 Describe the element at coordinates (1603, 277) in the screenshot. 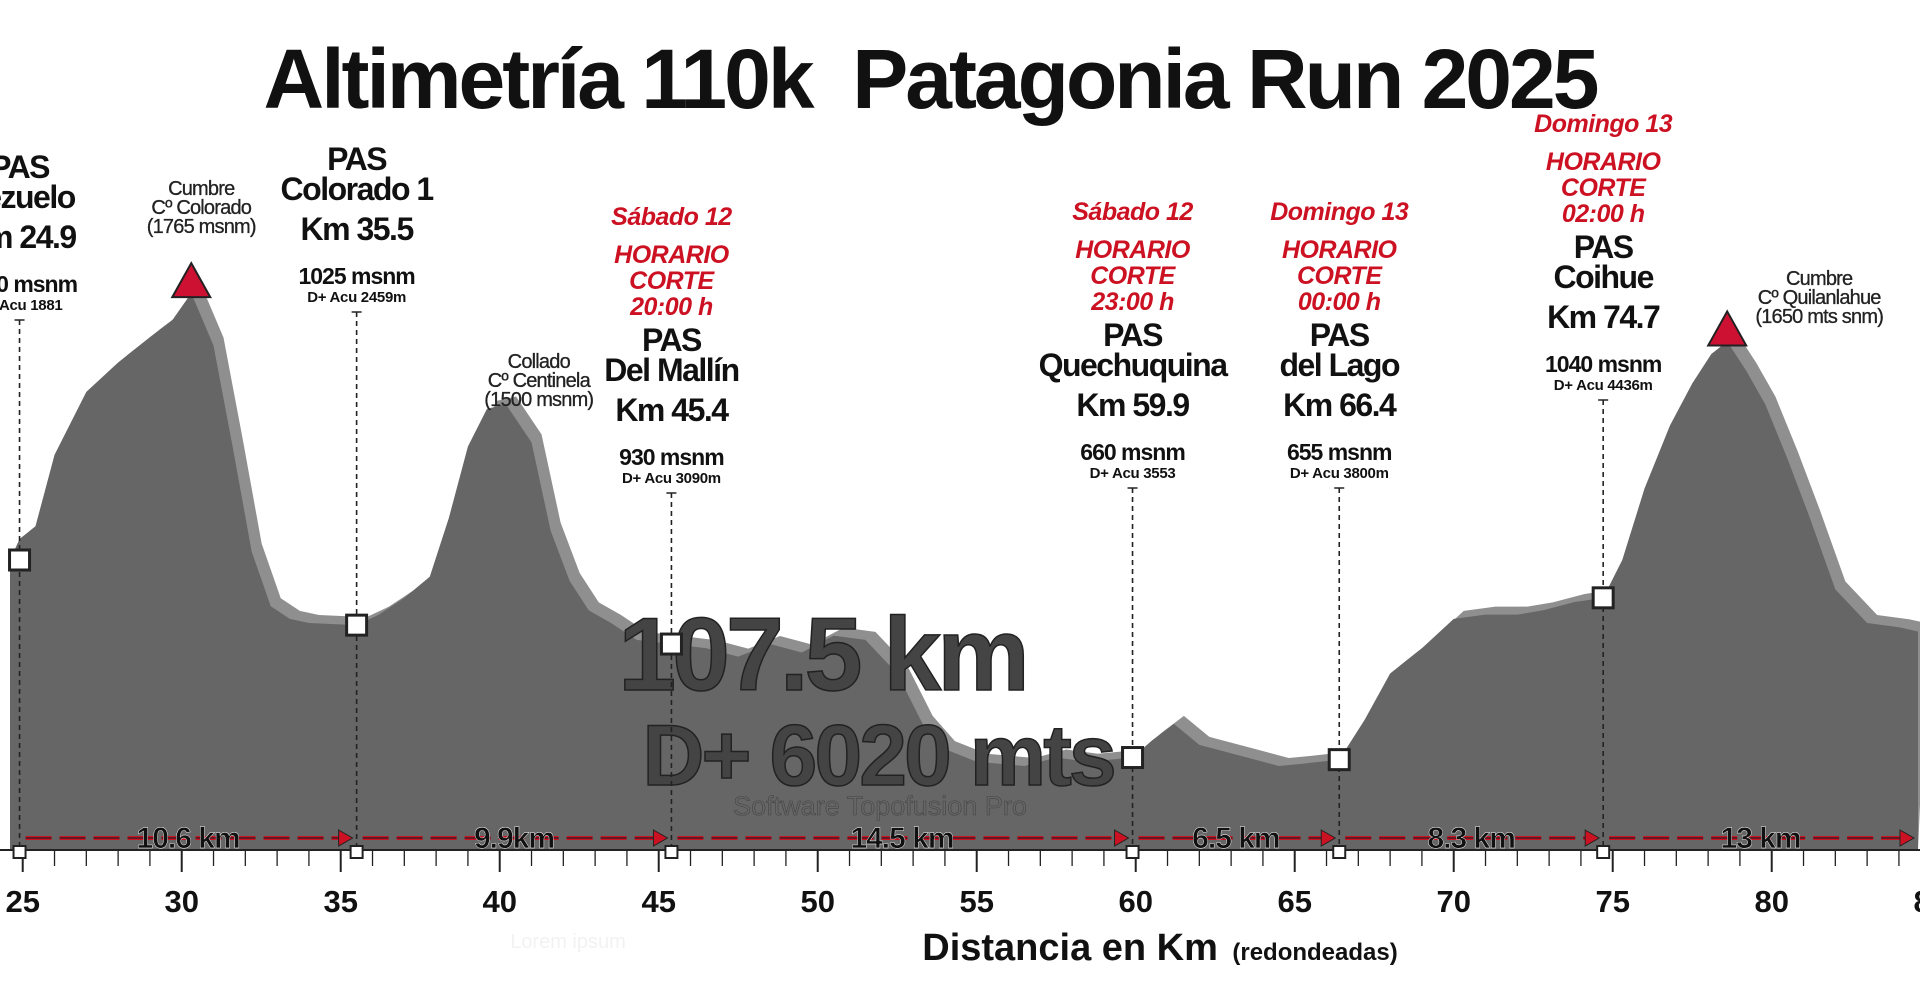

I see `checkpoint-name: Coihue` at that location.